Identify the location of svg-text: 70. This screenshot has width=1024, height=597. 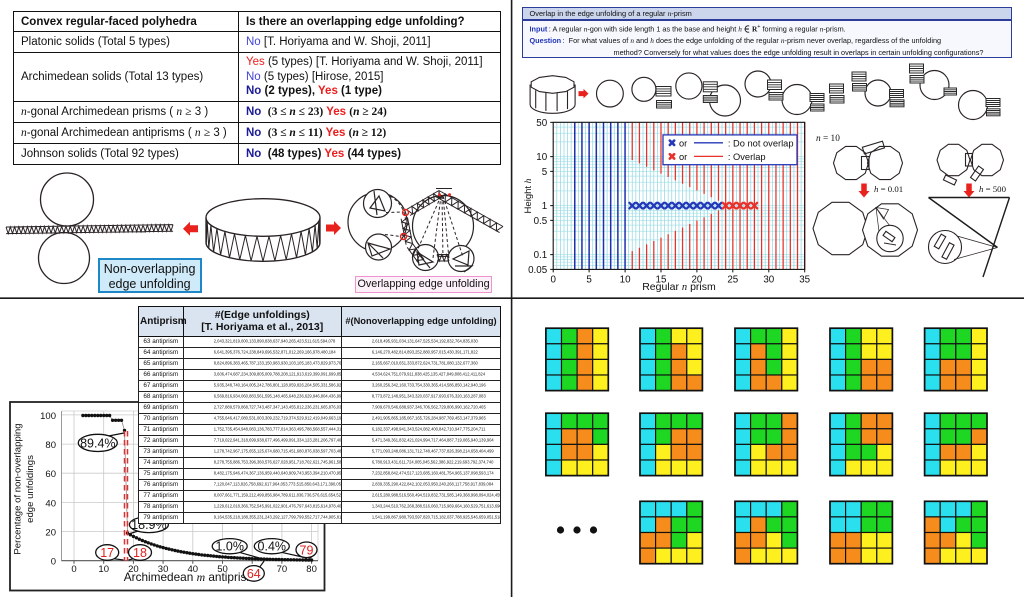
(282, 569).